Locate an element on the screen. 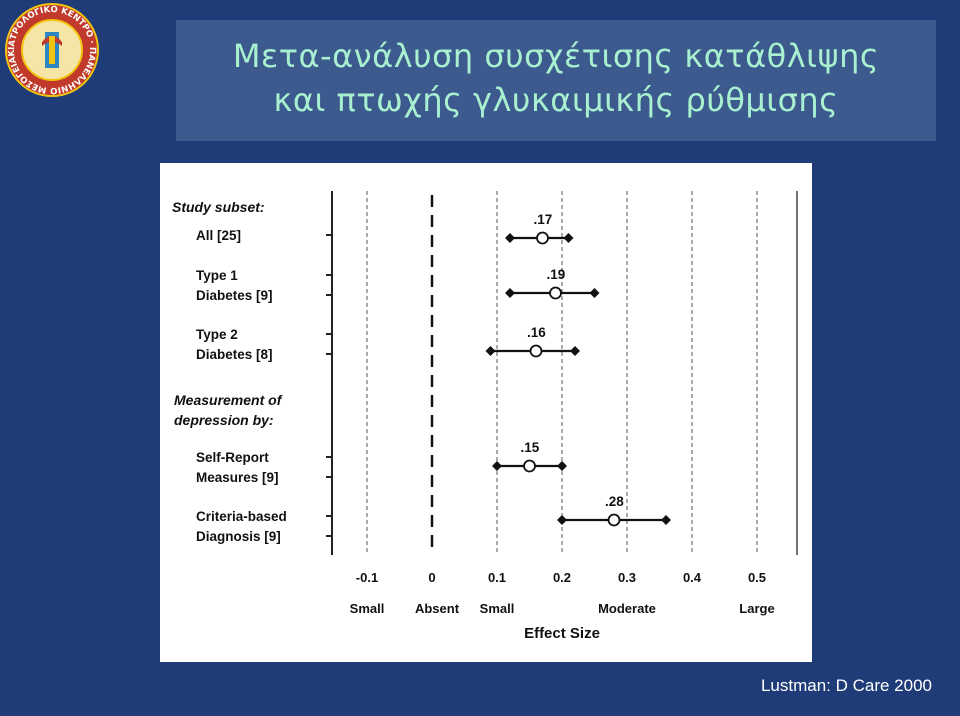 The height and width of the screenshot is (716, 960). row-label-3-line-1: Measures [9] is located at coordinates (237, 477).